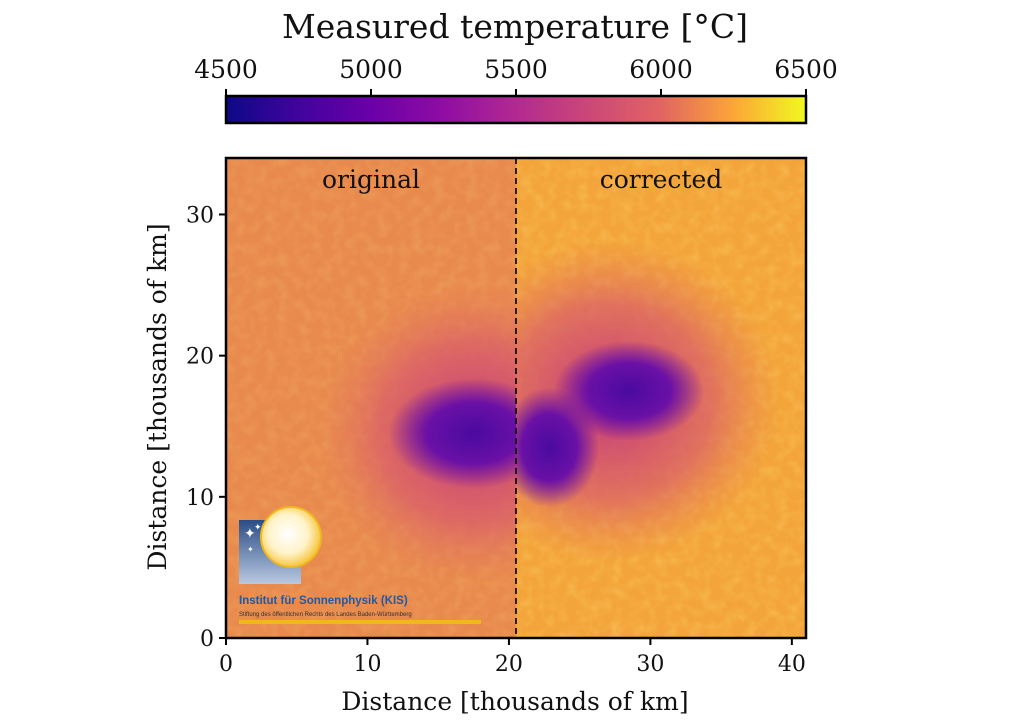 This screenshot has width=1024, height=720. Describe the element at coordinates (360, 622) in the screenshot. I see `logo-underline` at that location.